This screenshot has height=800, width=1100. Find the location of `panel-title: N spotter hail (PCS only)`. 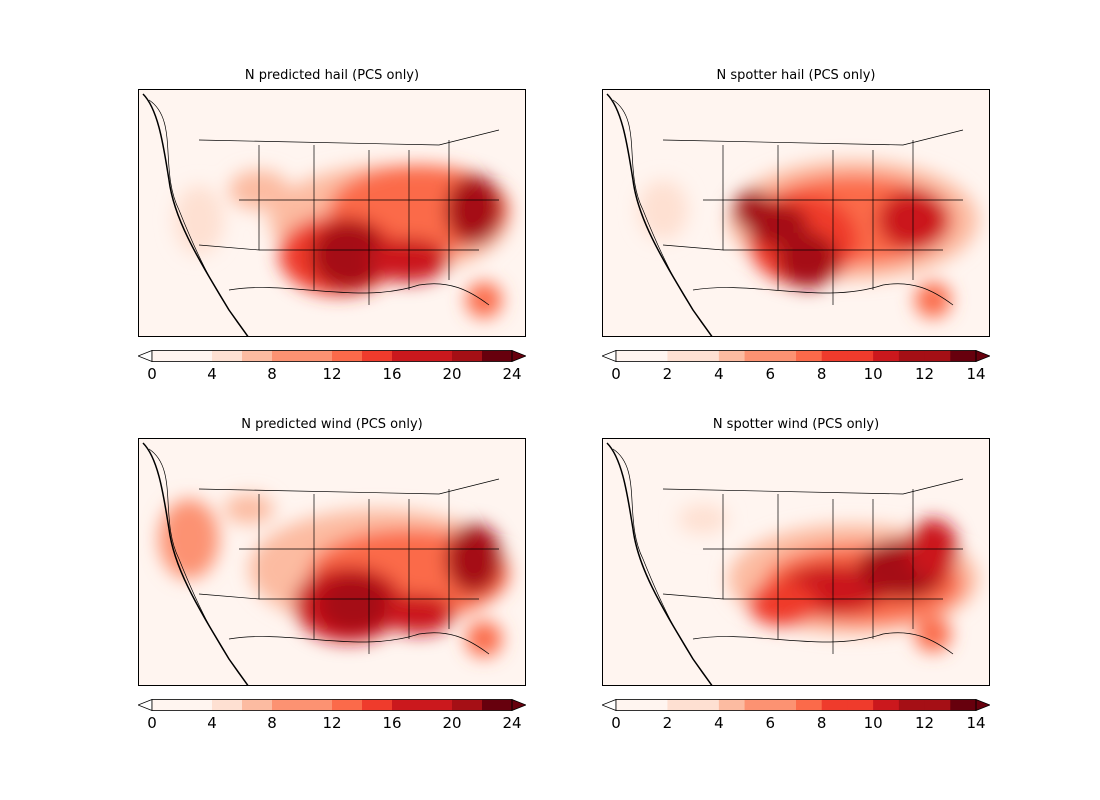

panel-title: N spotter hail (PCS only) is located at coordinates (796, 75).